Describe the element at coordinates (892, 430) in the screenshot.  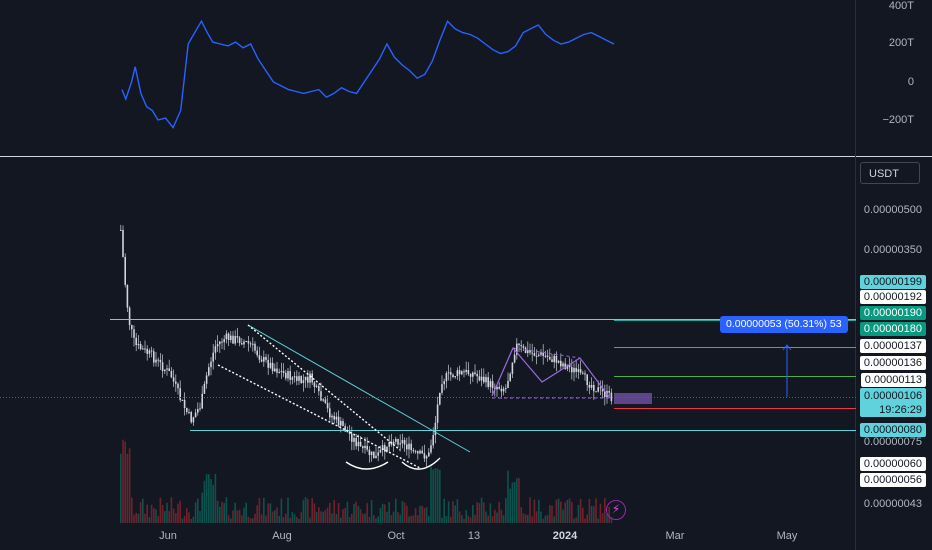
I see `price-label-080: 0.00000080` at that location.